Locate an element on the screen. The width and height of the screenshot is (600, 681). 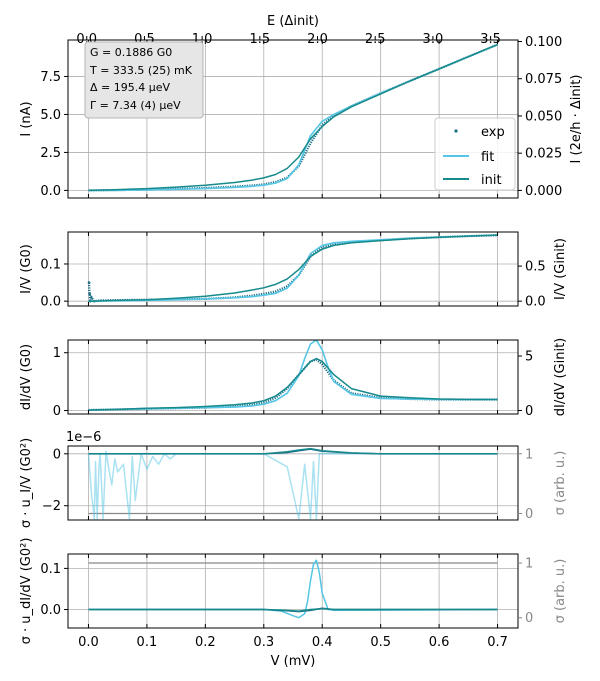
y-tick-label: 2.5 is located at coordinates (50, 153).